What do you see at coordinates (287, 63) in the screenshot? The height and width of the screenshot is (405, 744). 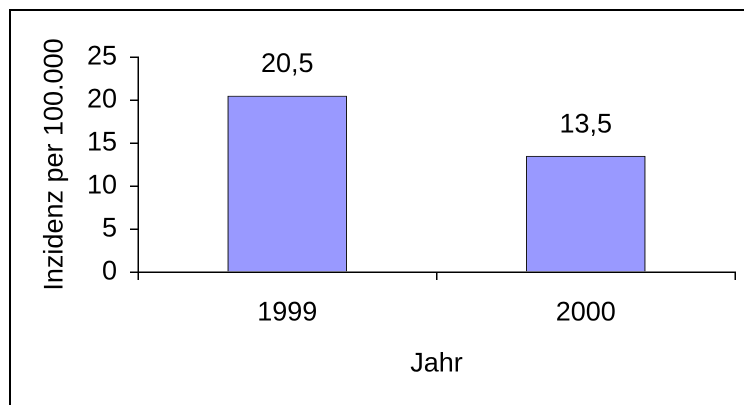 I see `data-label: 20,5` at bounding box center [287, 63].